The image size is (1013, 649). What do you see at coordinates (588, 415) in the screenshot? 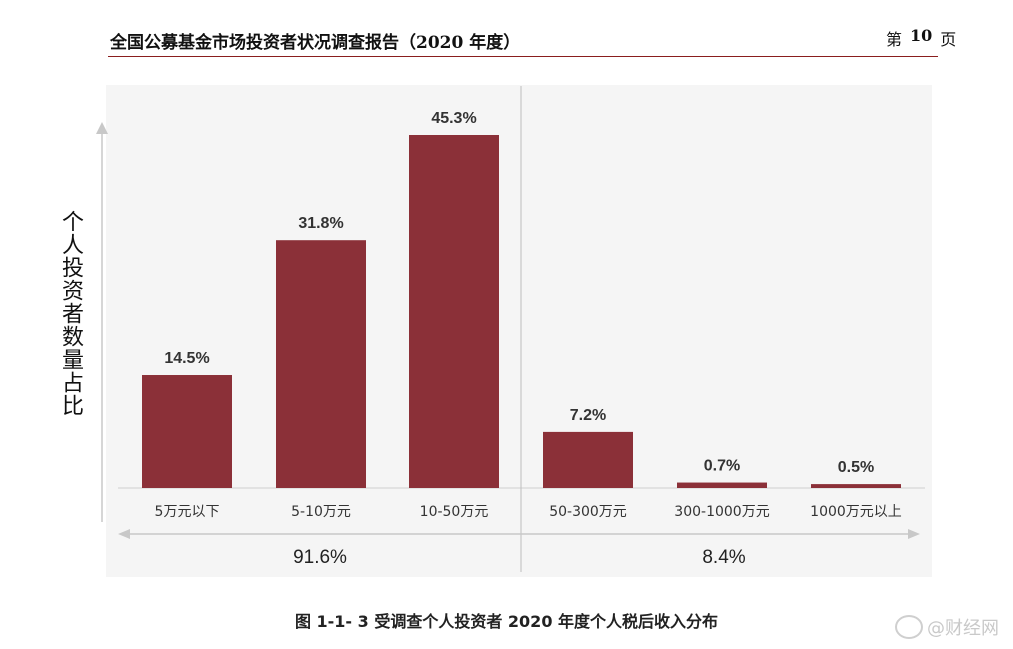
I see `data-label: 7.2%` at bounding box center [588, 415].